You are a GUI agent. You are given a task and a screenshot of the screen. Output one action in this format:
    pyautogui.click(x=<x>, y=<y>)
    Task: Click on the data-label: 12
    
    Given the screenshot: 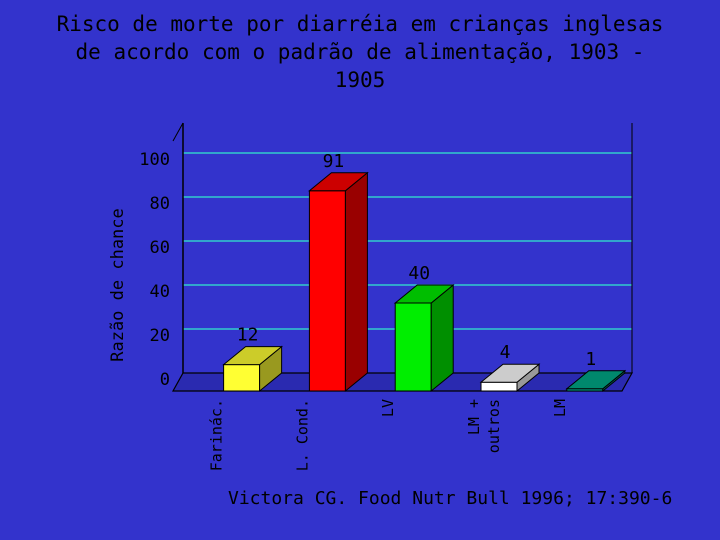 What is the action you would take?
    pyautogui.click(x=248, y=335)
    